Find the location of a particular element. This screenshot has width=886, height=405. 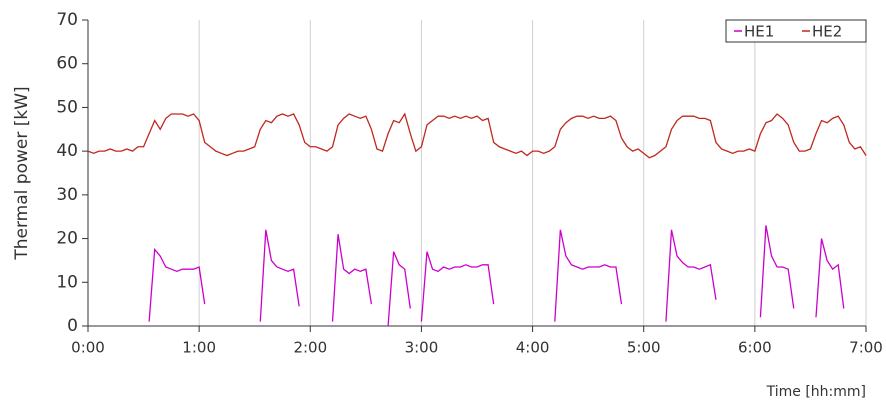

y-tick-label: 70 is located at coordinates (67, 20).